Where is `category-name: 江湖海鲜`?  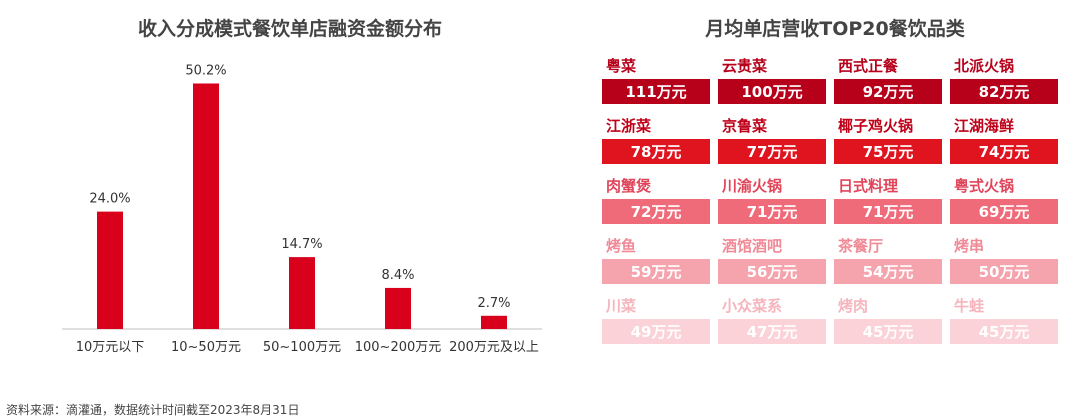
category-name: 江湖海鲜 is located at coordinates (984, 126).